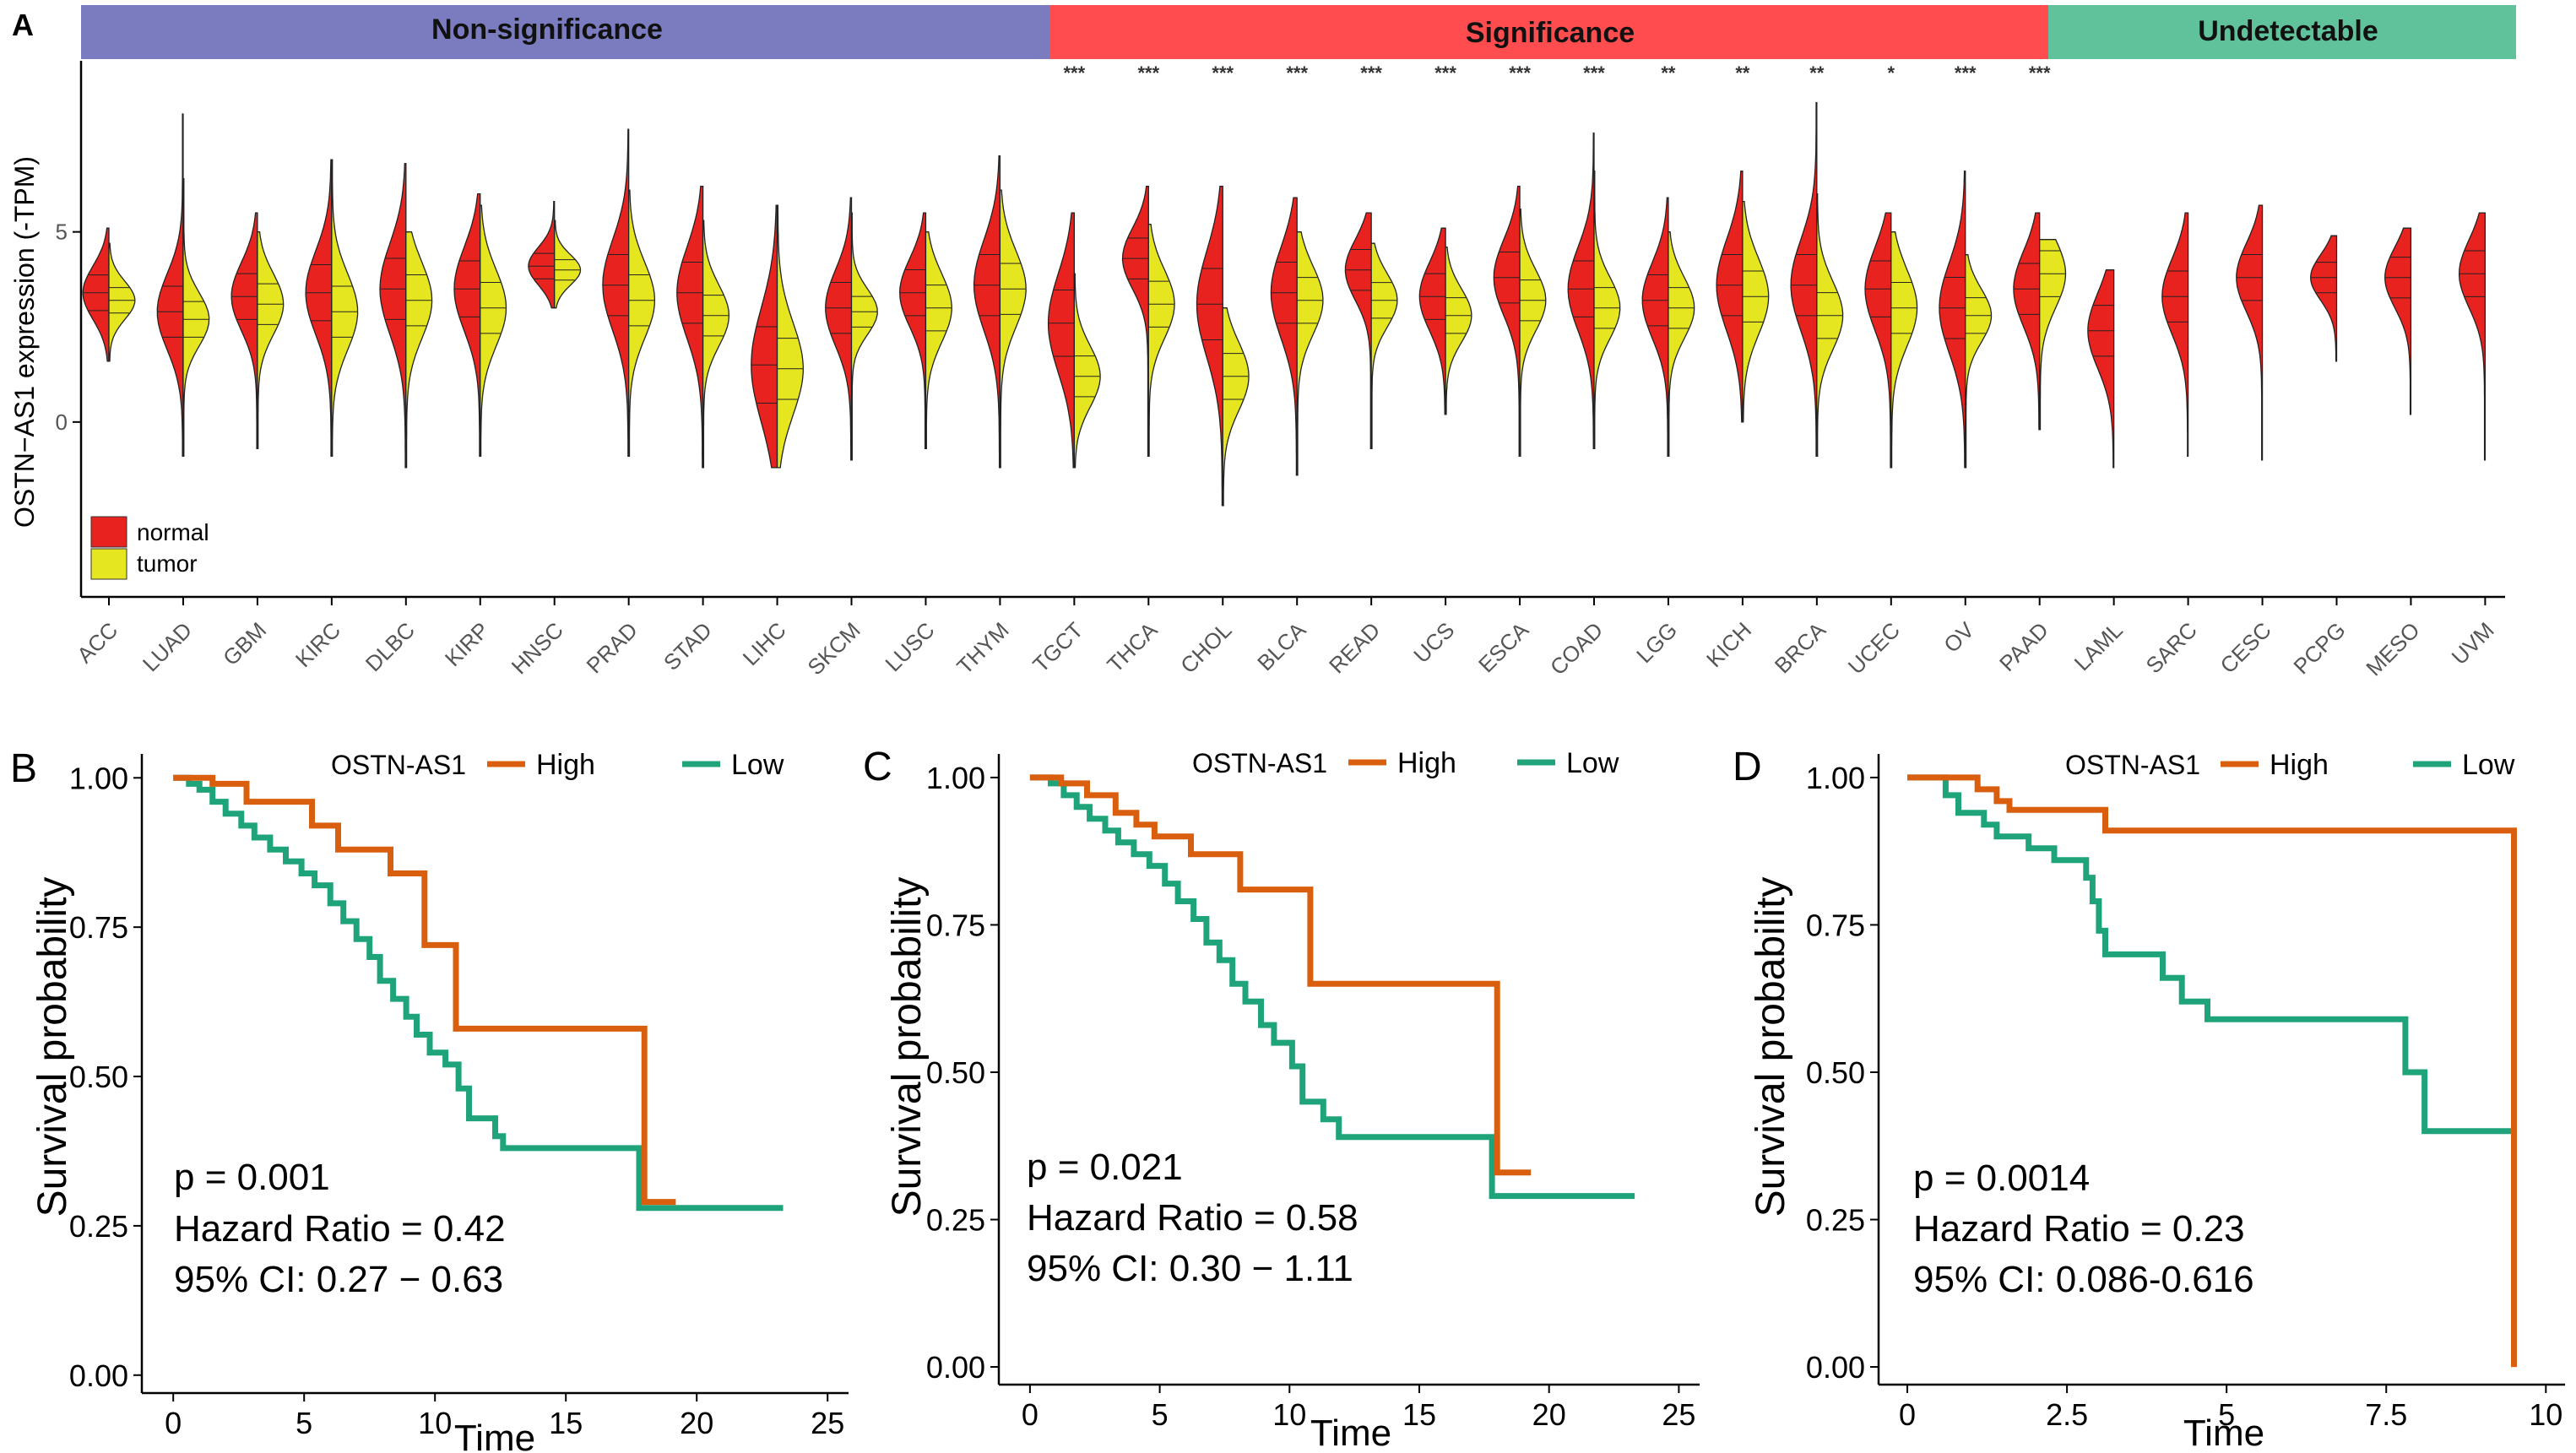  What do you see at coordinates (24, 768) in the screenshot?
I see `panel-label-b: B` at bounding box center [24, 768].